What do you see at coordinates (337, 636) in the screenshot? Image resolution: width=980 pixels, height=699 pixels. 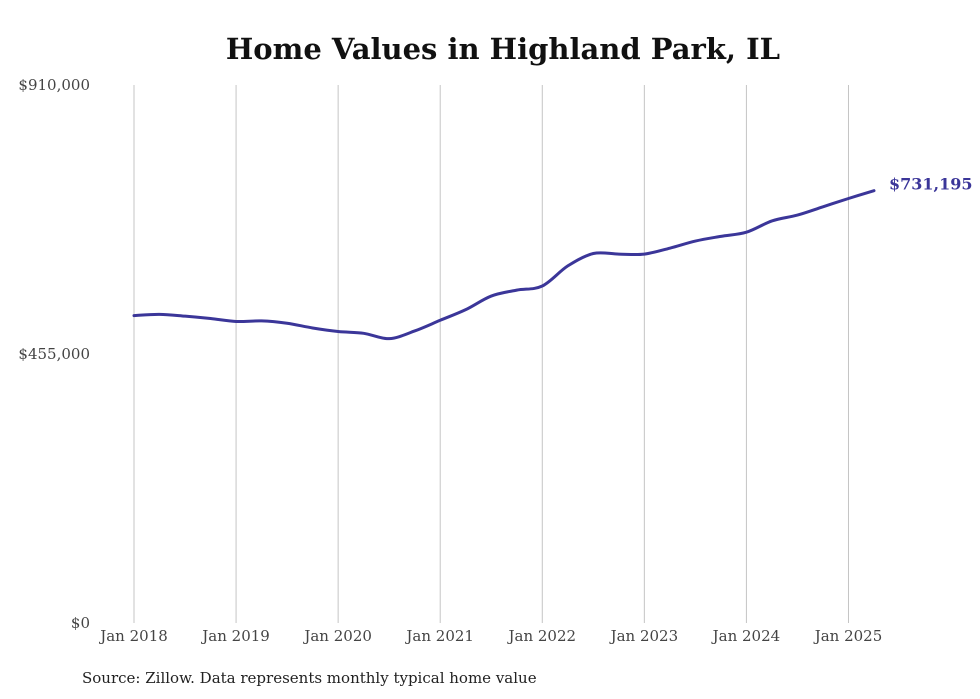 I see `x-tick-label: Jan 2020` at bounding box center [337, 636].